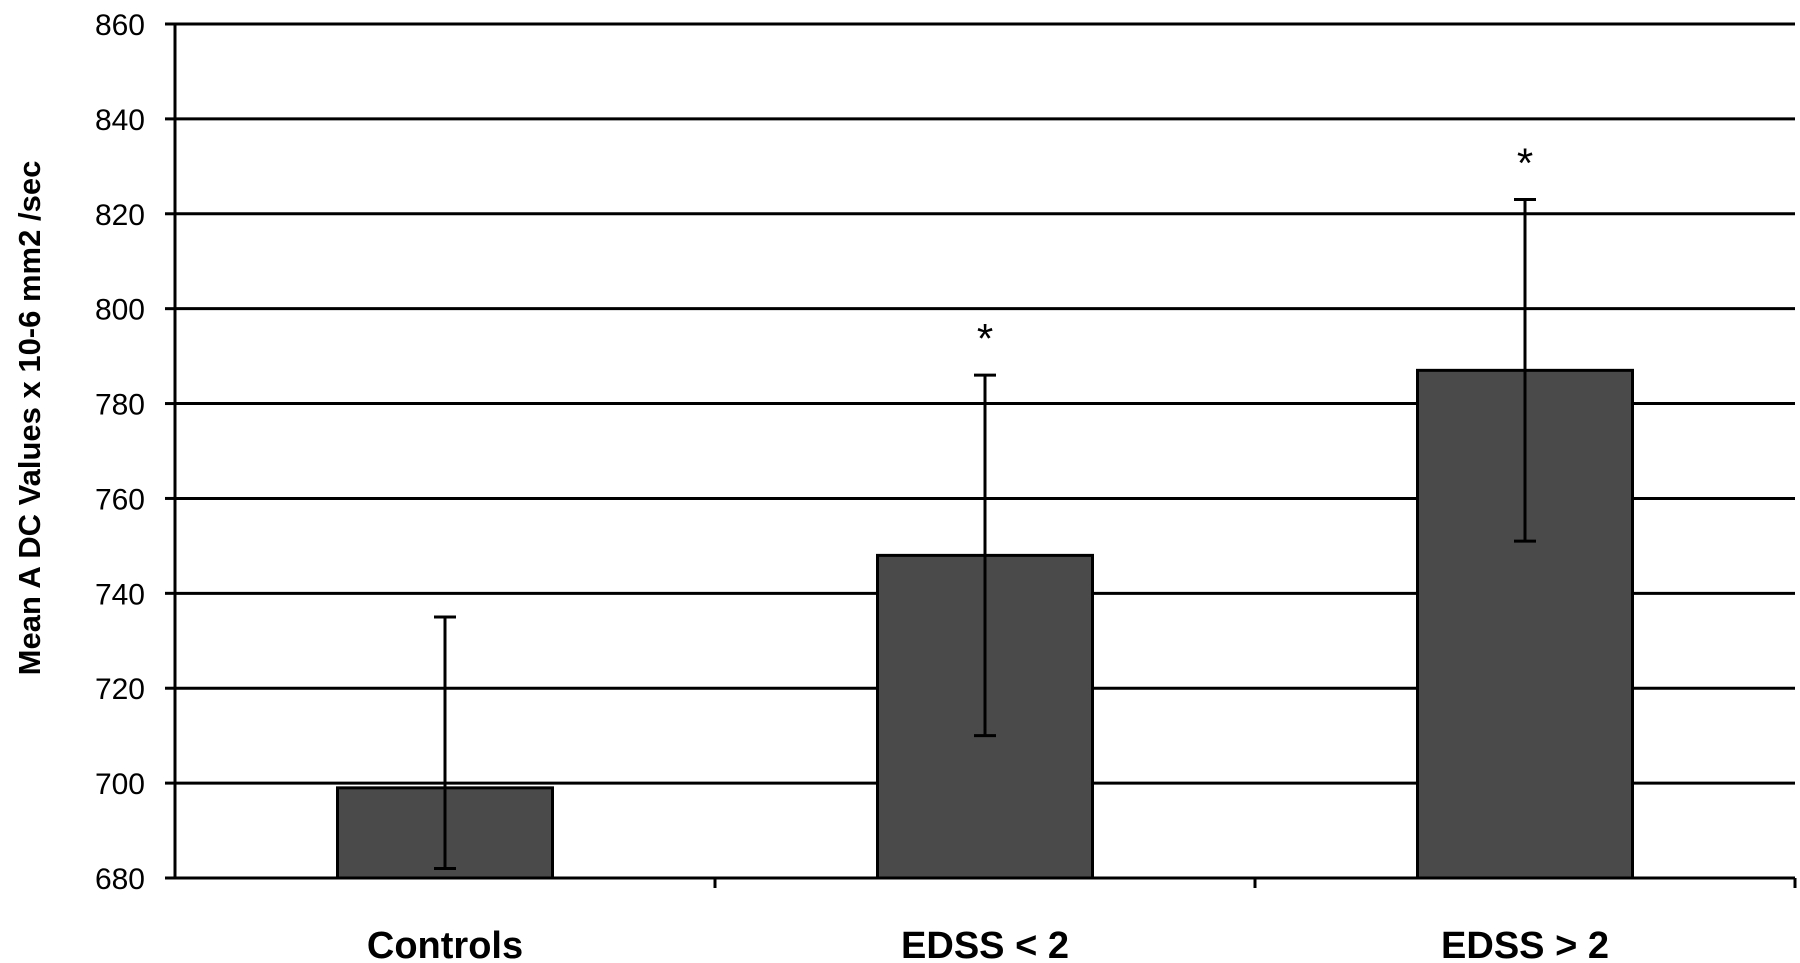 The image size is (1800, 963). I want to click on y-tick-label: 840, so click(120, 120).